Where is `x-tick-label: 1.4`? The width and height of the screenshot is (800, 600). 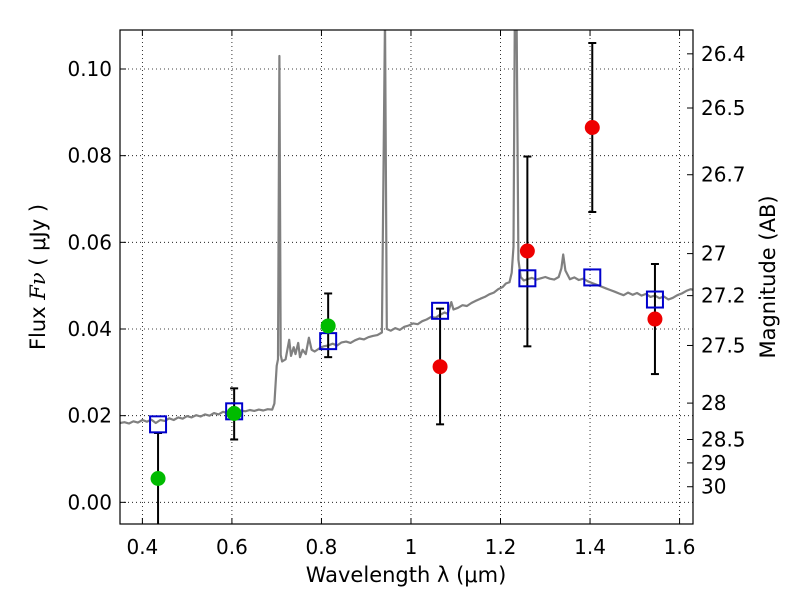 x-tick-label: 1.4 is located at coordinates (590, 547).